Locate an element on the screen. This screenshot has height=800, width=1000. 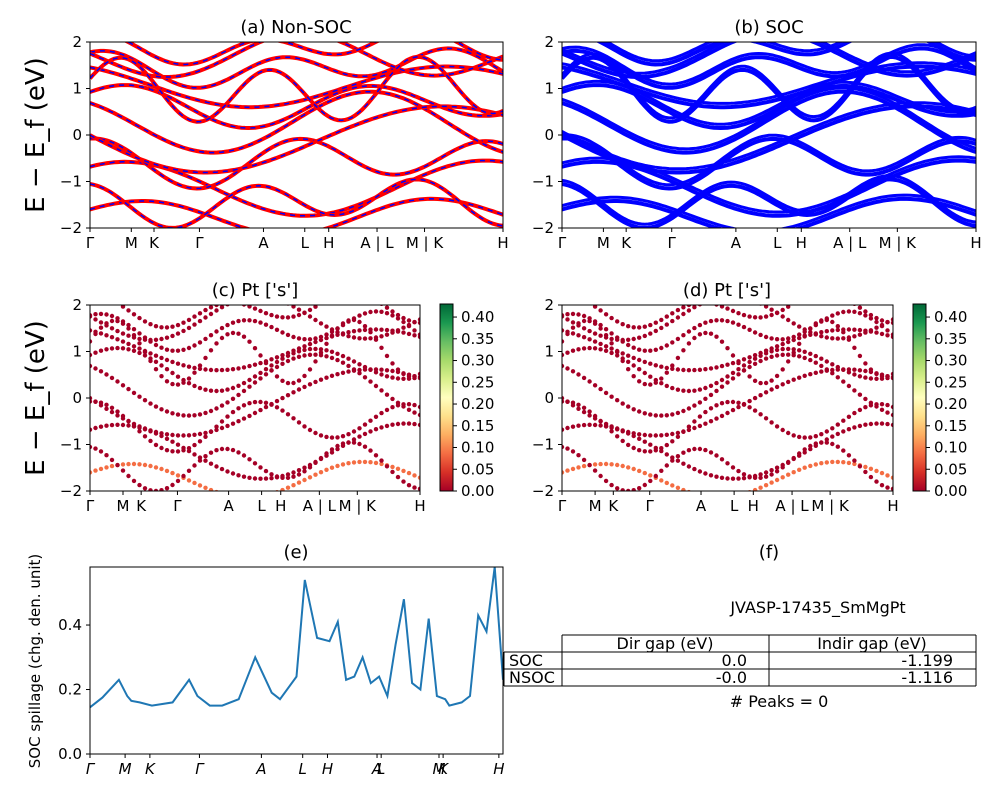
x-tick-label: L is located at coordinates (381, 769).